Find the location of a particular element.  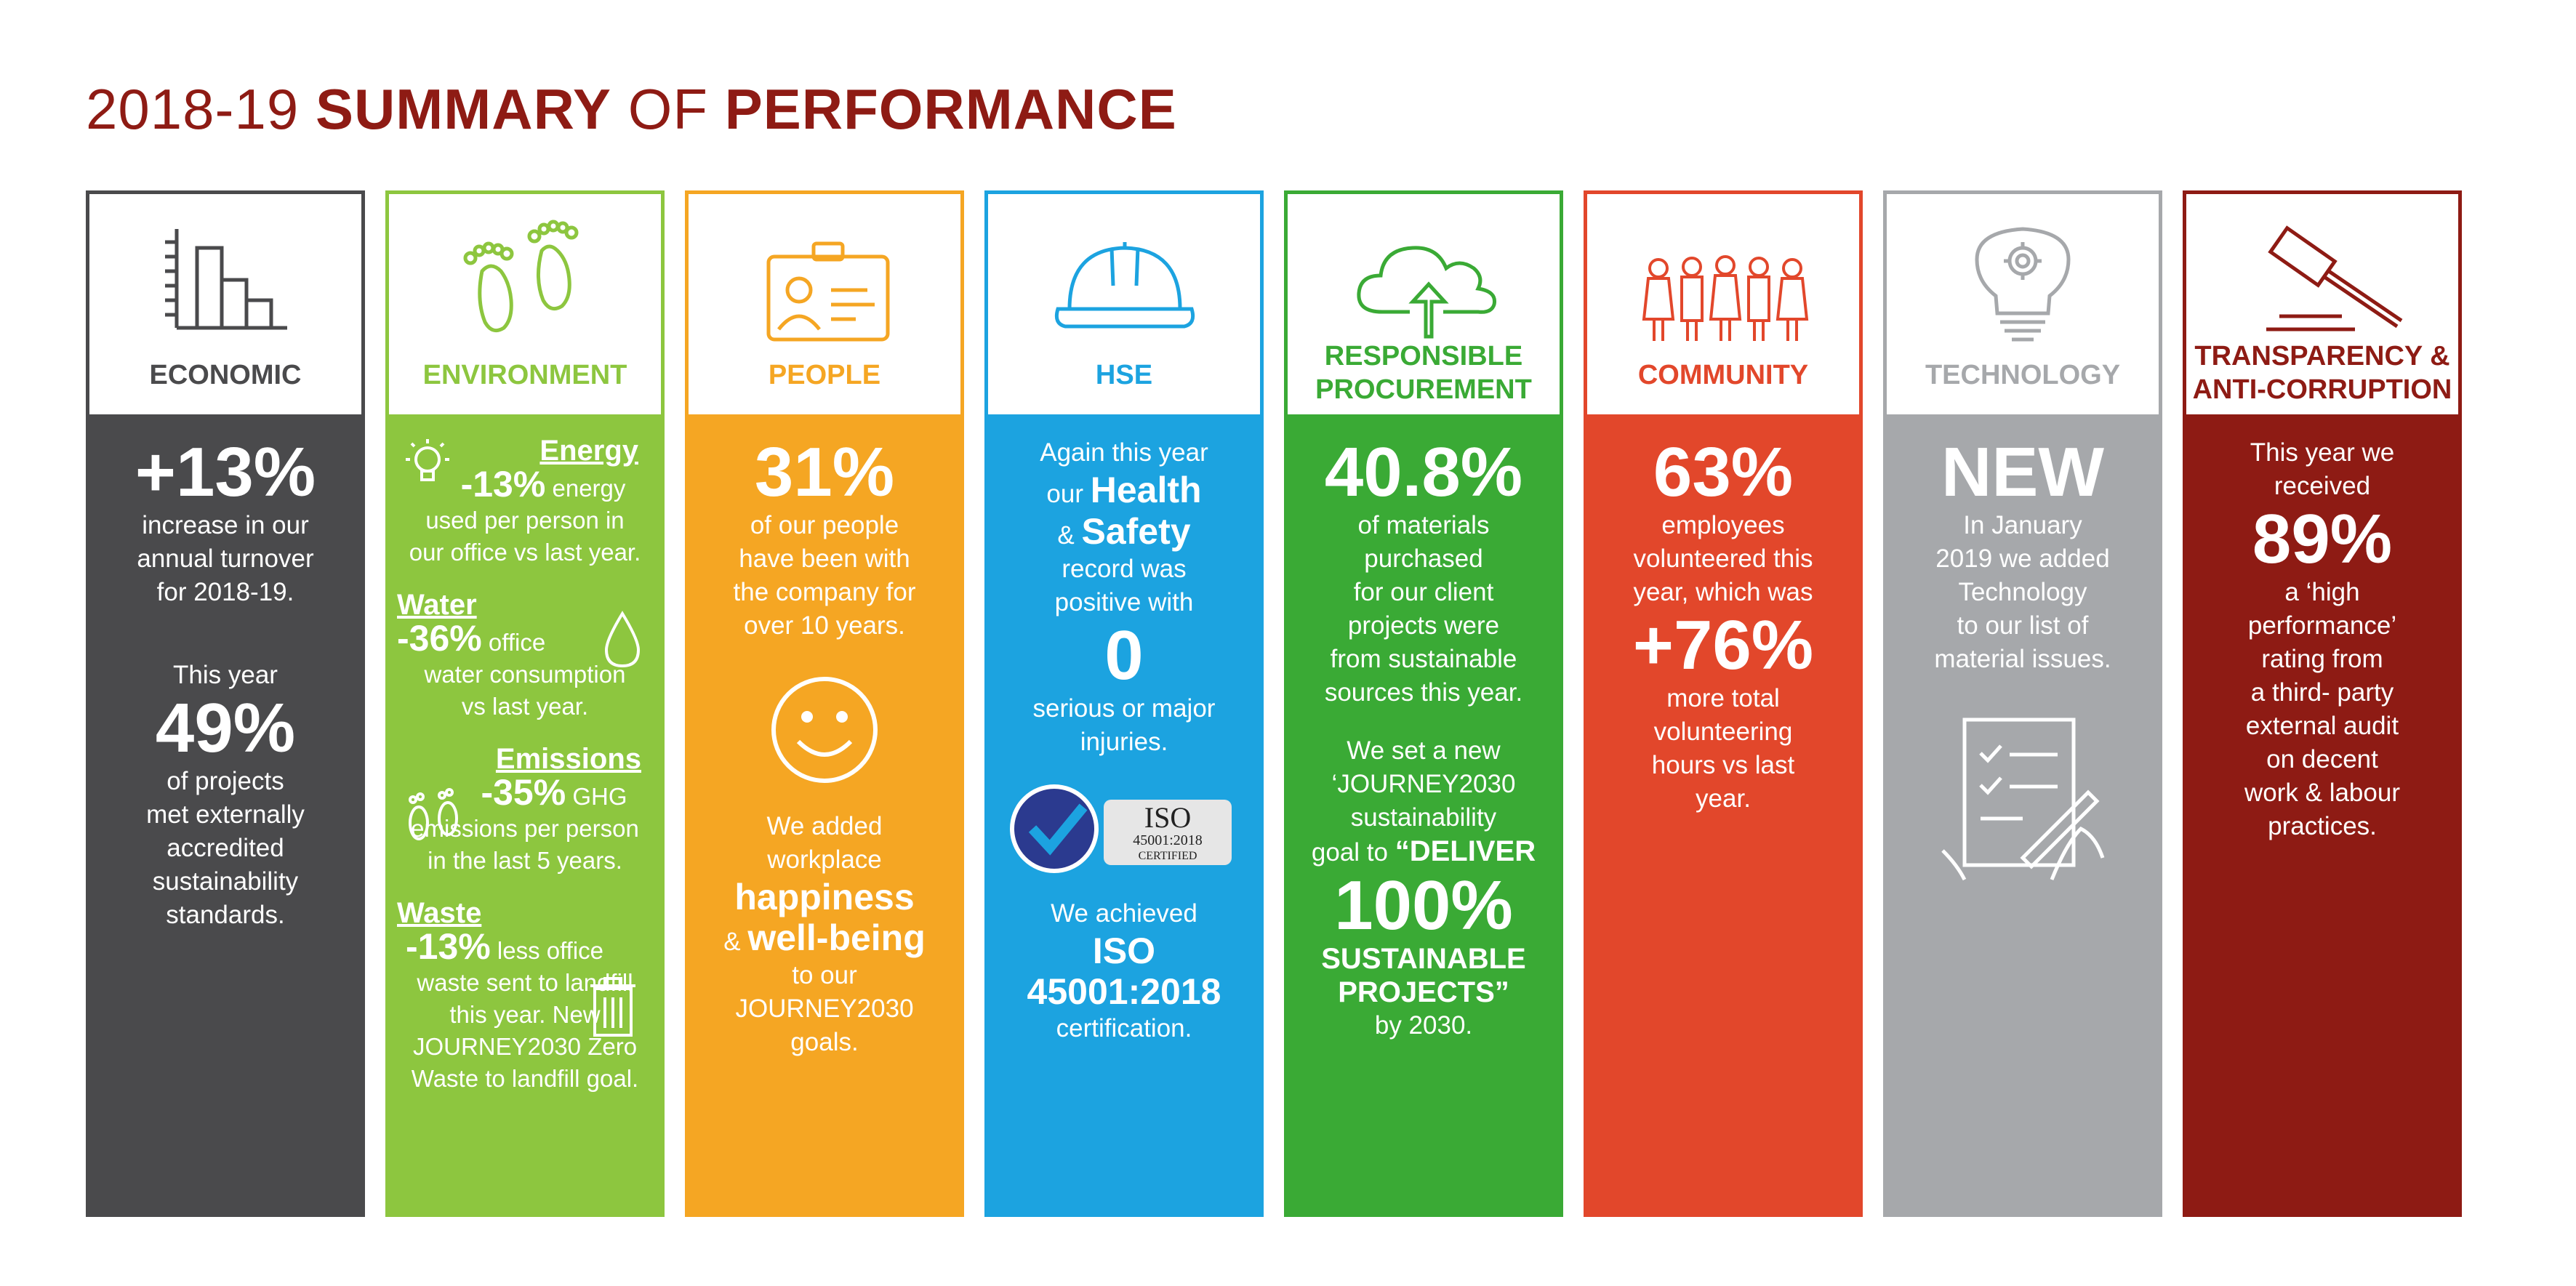

waste-value: -13% is located at coordinates (449, 946).